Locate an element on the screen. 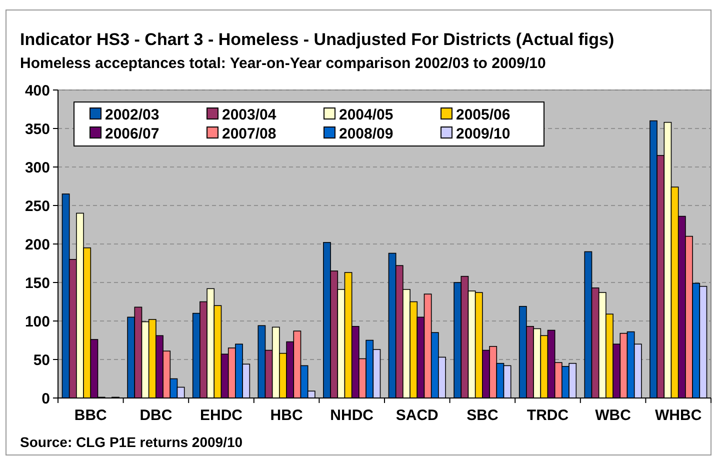 This screenshot has width=715, height=457. x-tick-label: WHBC is located at coordinates (678, 415).